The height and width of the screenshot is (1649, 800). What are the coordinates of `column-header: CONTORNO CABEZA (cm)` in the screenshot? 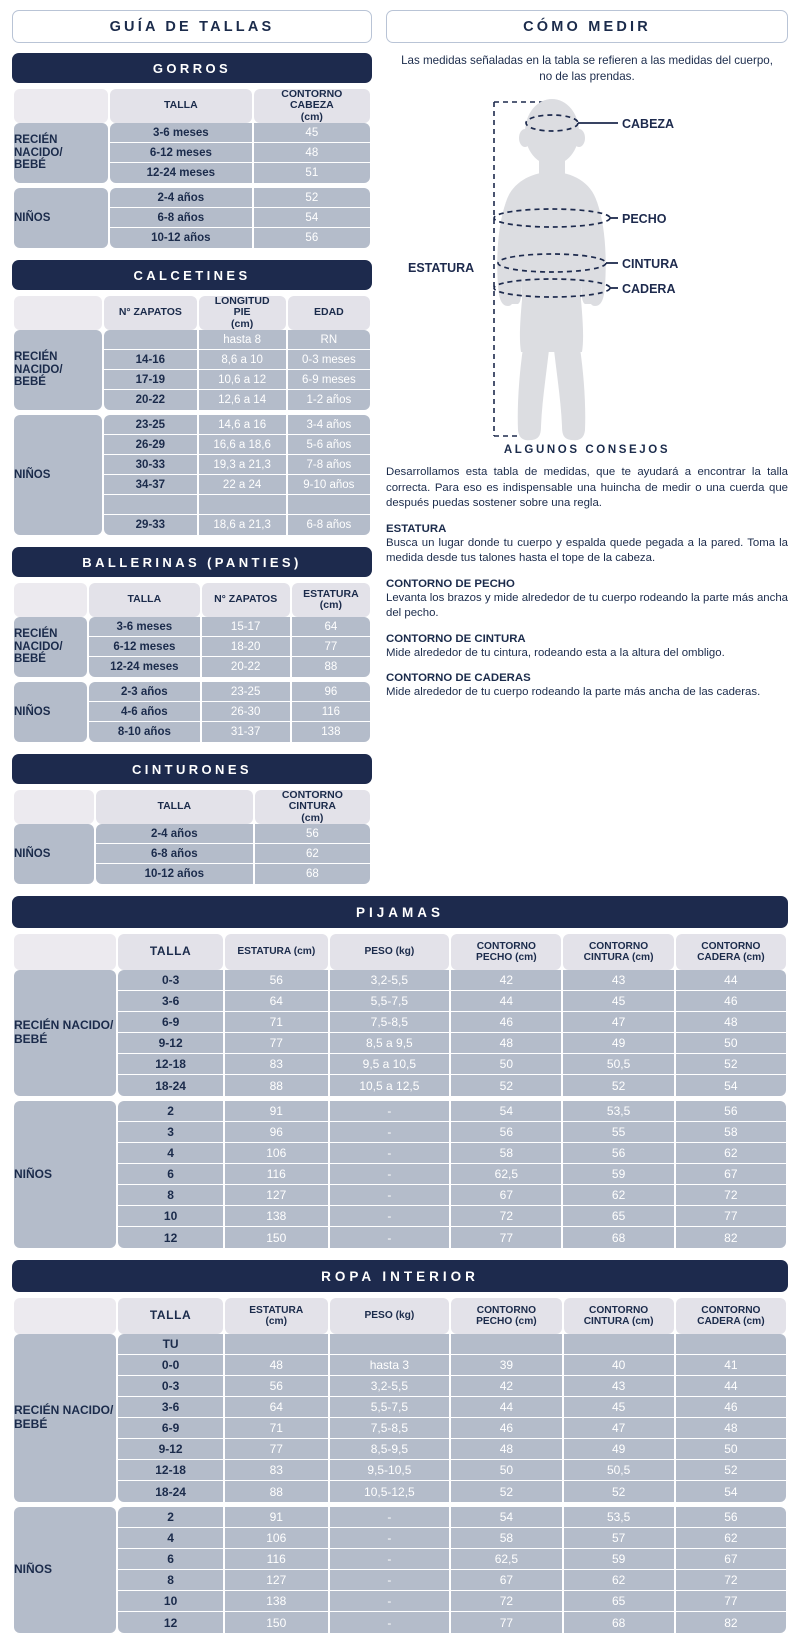 It's located at (311, 105).